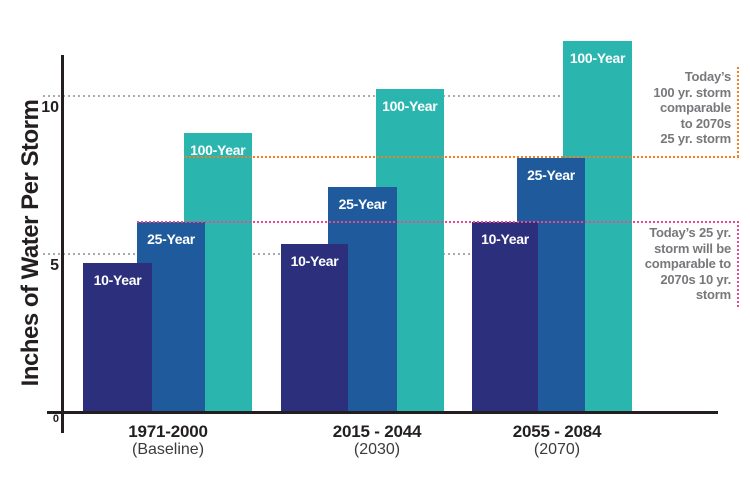  I want to click on annotation-line-pink, so click(438, 222).